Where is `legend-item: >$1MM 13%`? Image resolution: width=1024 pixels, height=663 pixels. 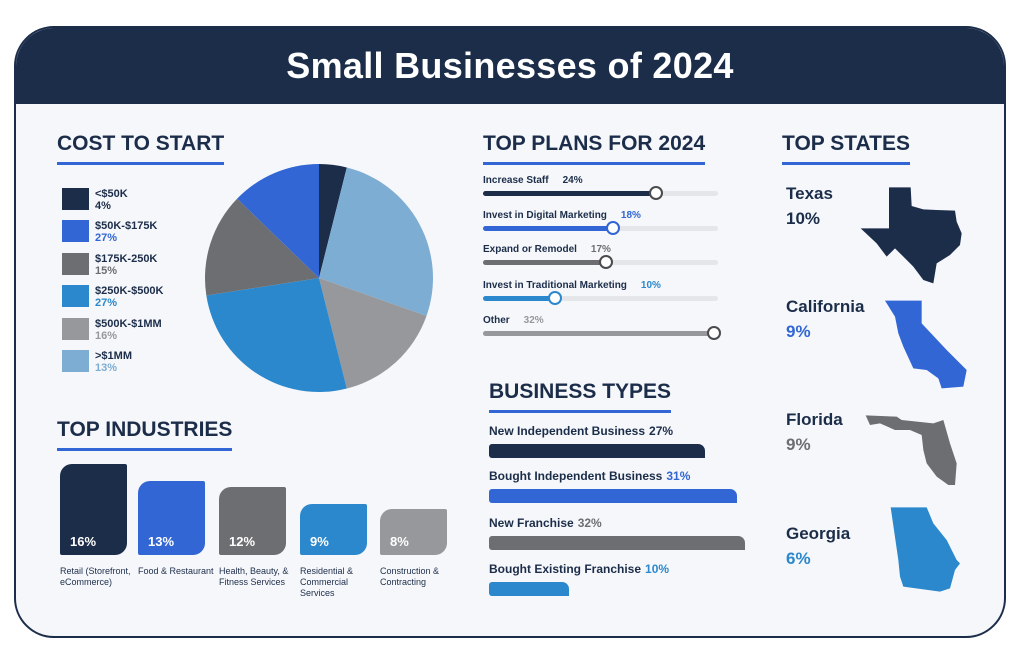 legend-item: >$1MM 13% is located at coordinates (97, 362).